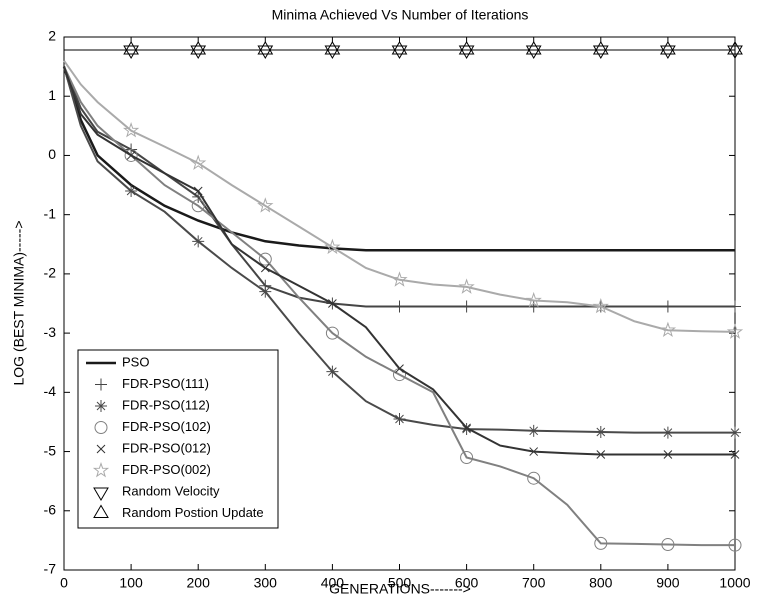 Image resolution: width=758 pixels, height=600 pixels. What do you see at coordinates (467, 583) in the screenshot?
I see `x-tick-label: 600` at bounding box center [467, 583].